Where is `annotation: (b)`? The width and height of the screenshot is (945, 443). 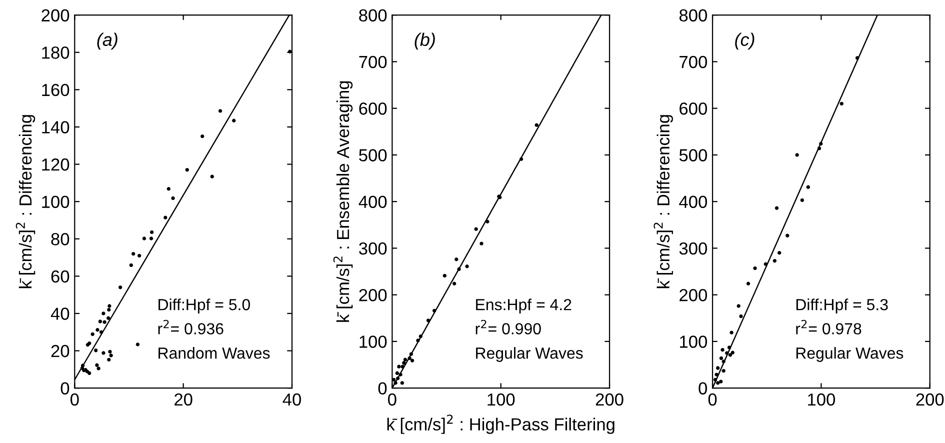 annotation: (b) is located at coordinates (424, 41).